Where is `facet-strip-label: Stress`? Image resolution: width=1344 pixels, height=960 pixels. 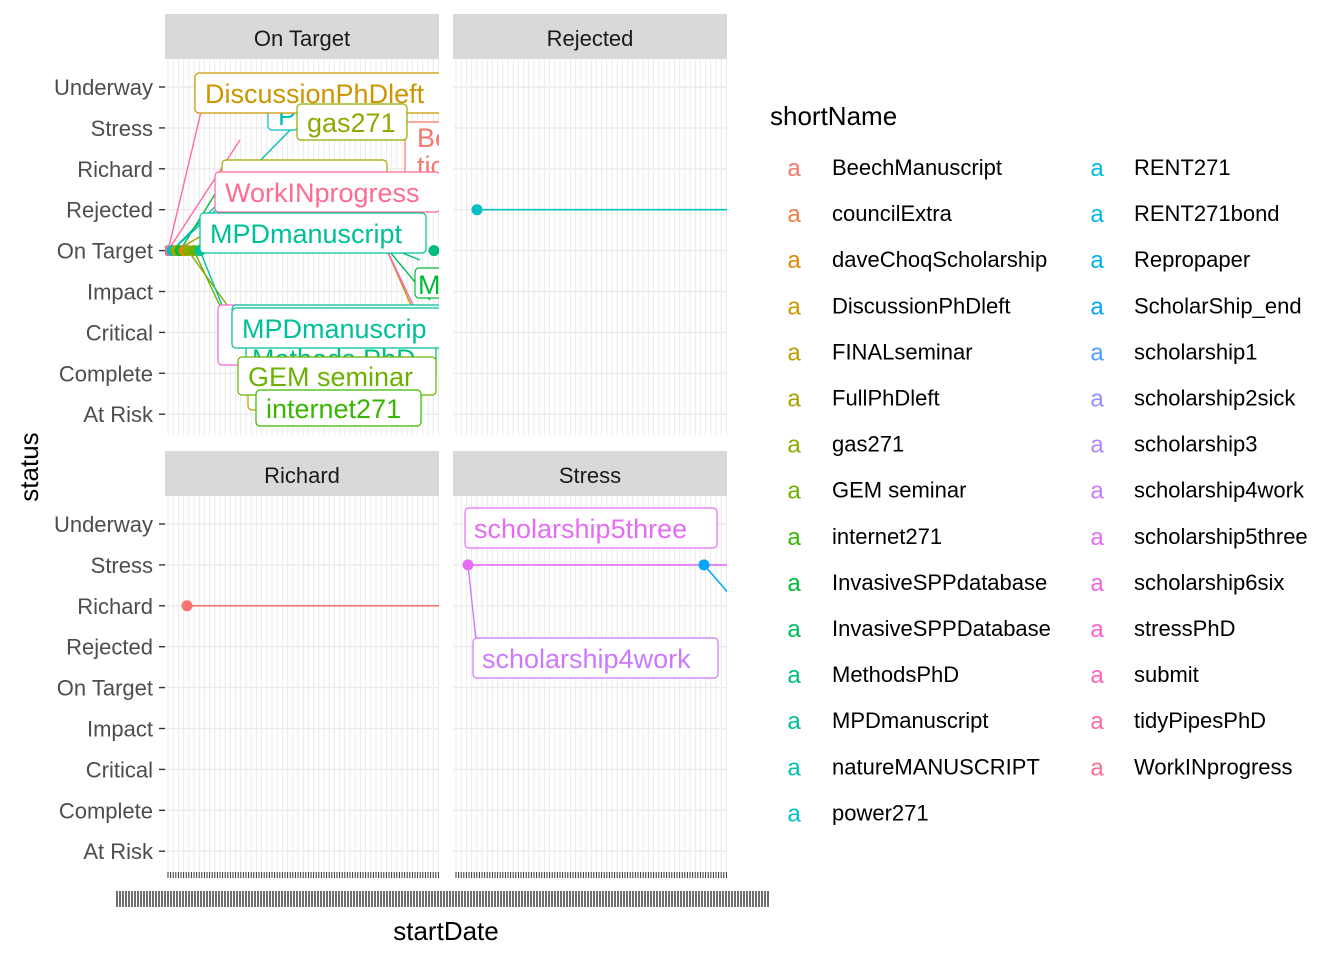 facet-strip-label: Stress is located at coordinates (590, 475).